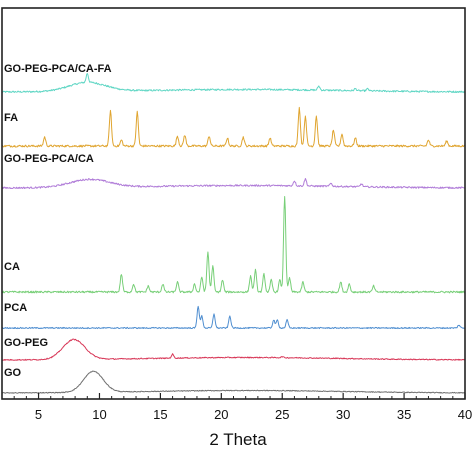 This screenshot has height=474, width=474. What do you see at coordinates (11, 118) in the screenshot?
I see `trace-label-fa: FA` at bounding box center [11, 118].